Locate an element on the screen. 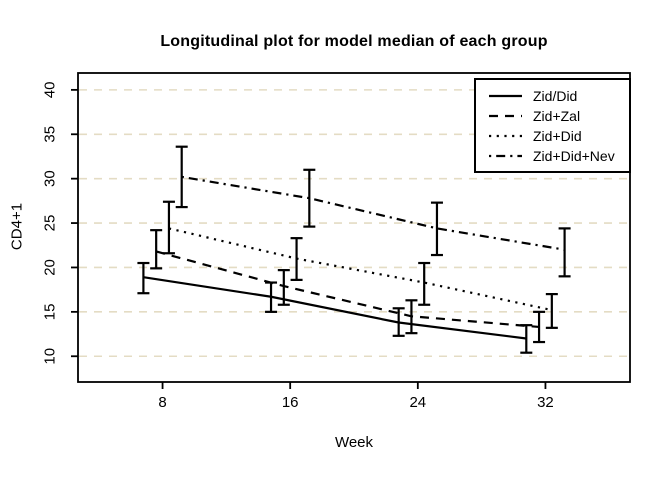  legend-item: Zid+Did+Nev is located at coordinates (557, 155).